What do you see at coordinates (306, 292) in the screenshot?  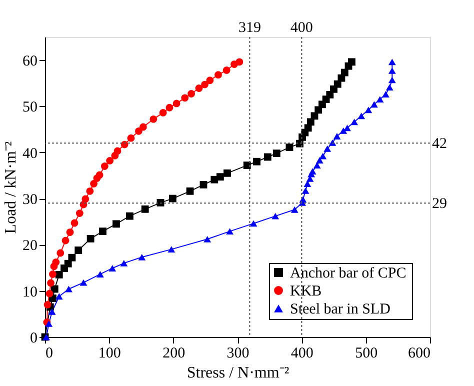 I see `legend-label: KKB` at bounding box center [306, 292].